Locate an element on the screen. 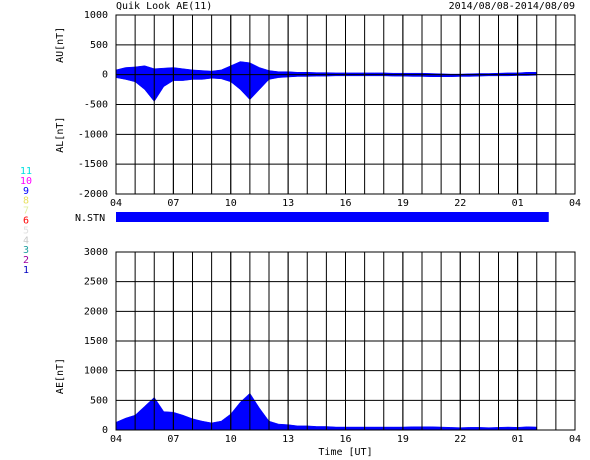 The height and width of the screenshot is (460, 590). station-legend-label: 9 is located at coordinates (26, 191).